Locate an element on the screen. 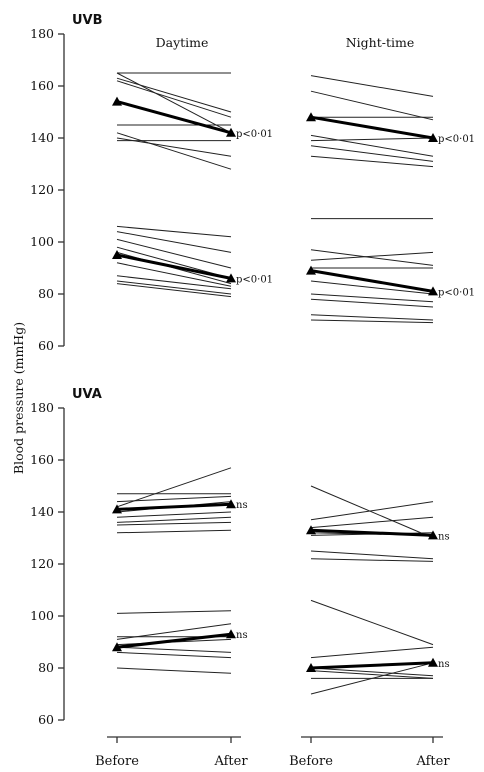 This screenshot has height=772, width=484. column-title: Daytime is located at coordinates (182, 42).